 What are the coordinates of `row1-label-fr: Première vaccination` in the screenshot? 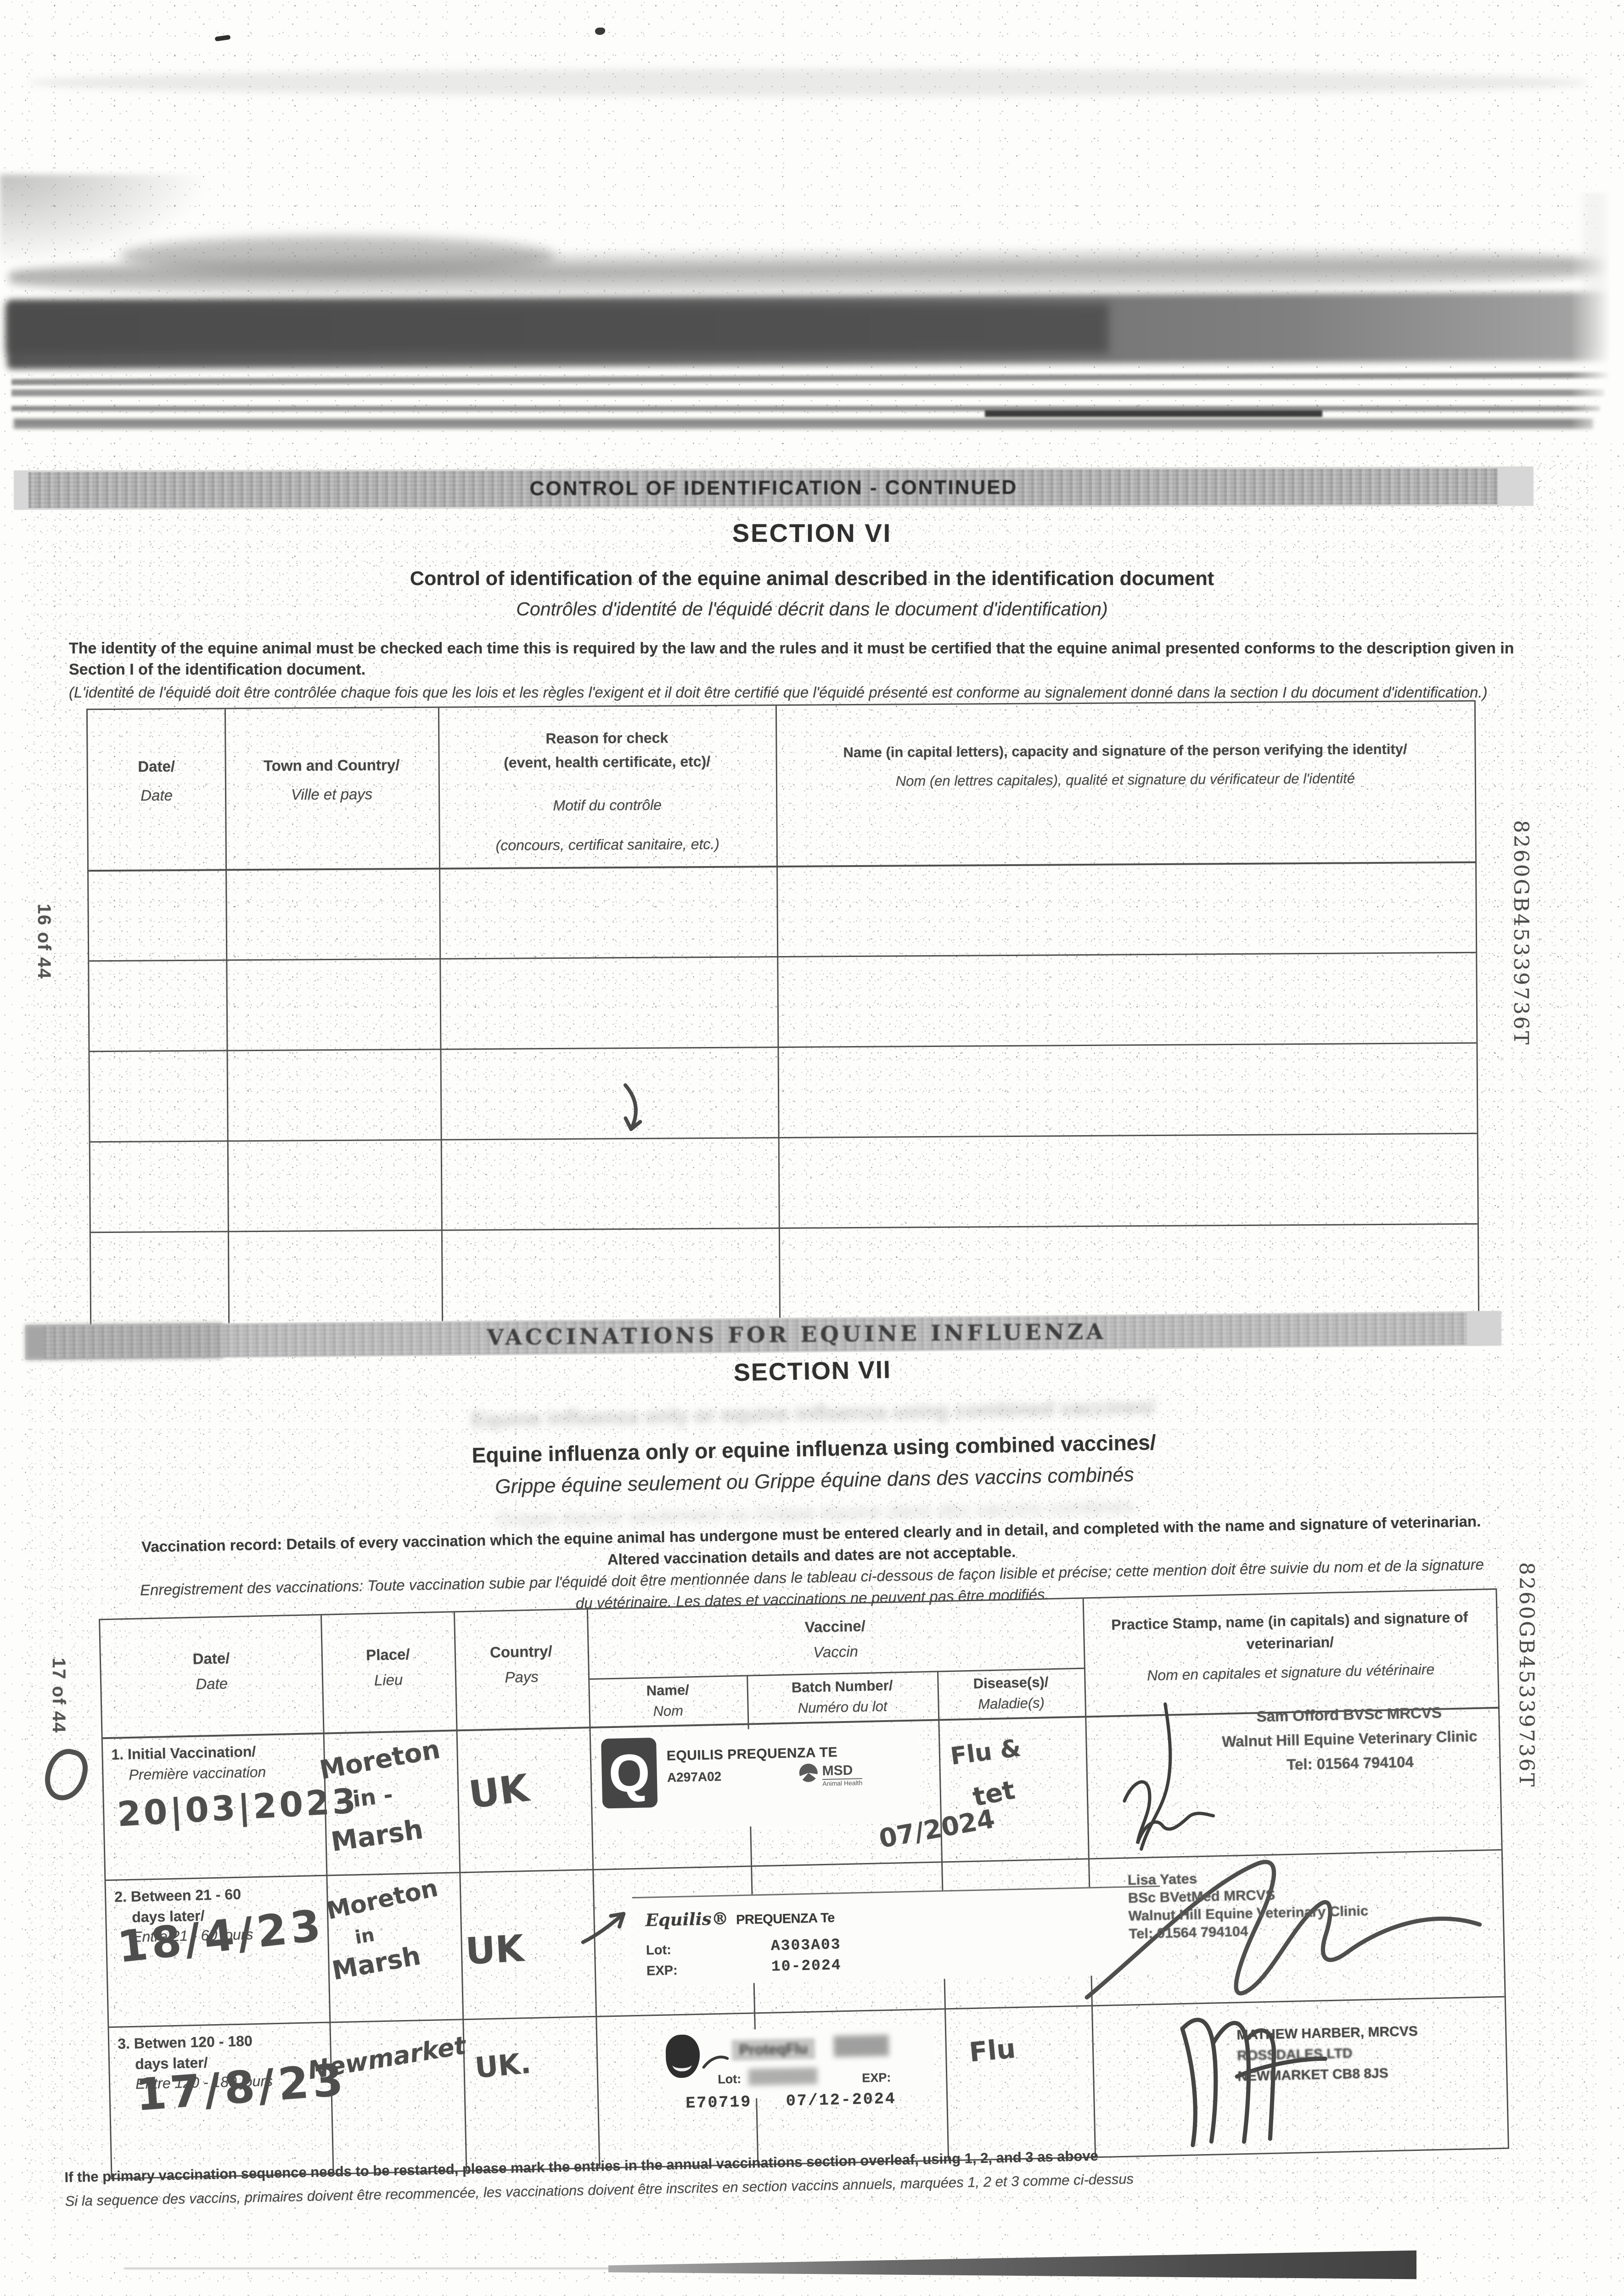 It's located at (197, 1773).